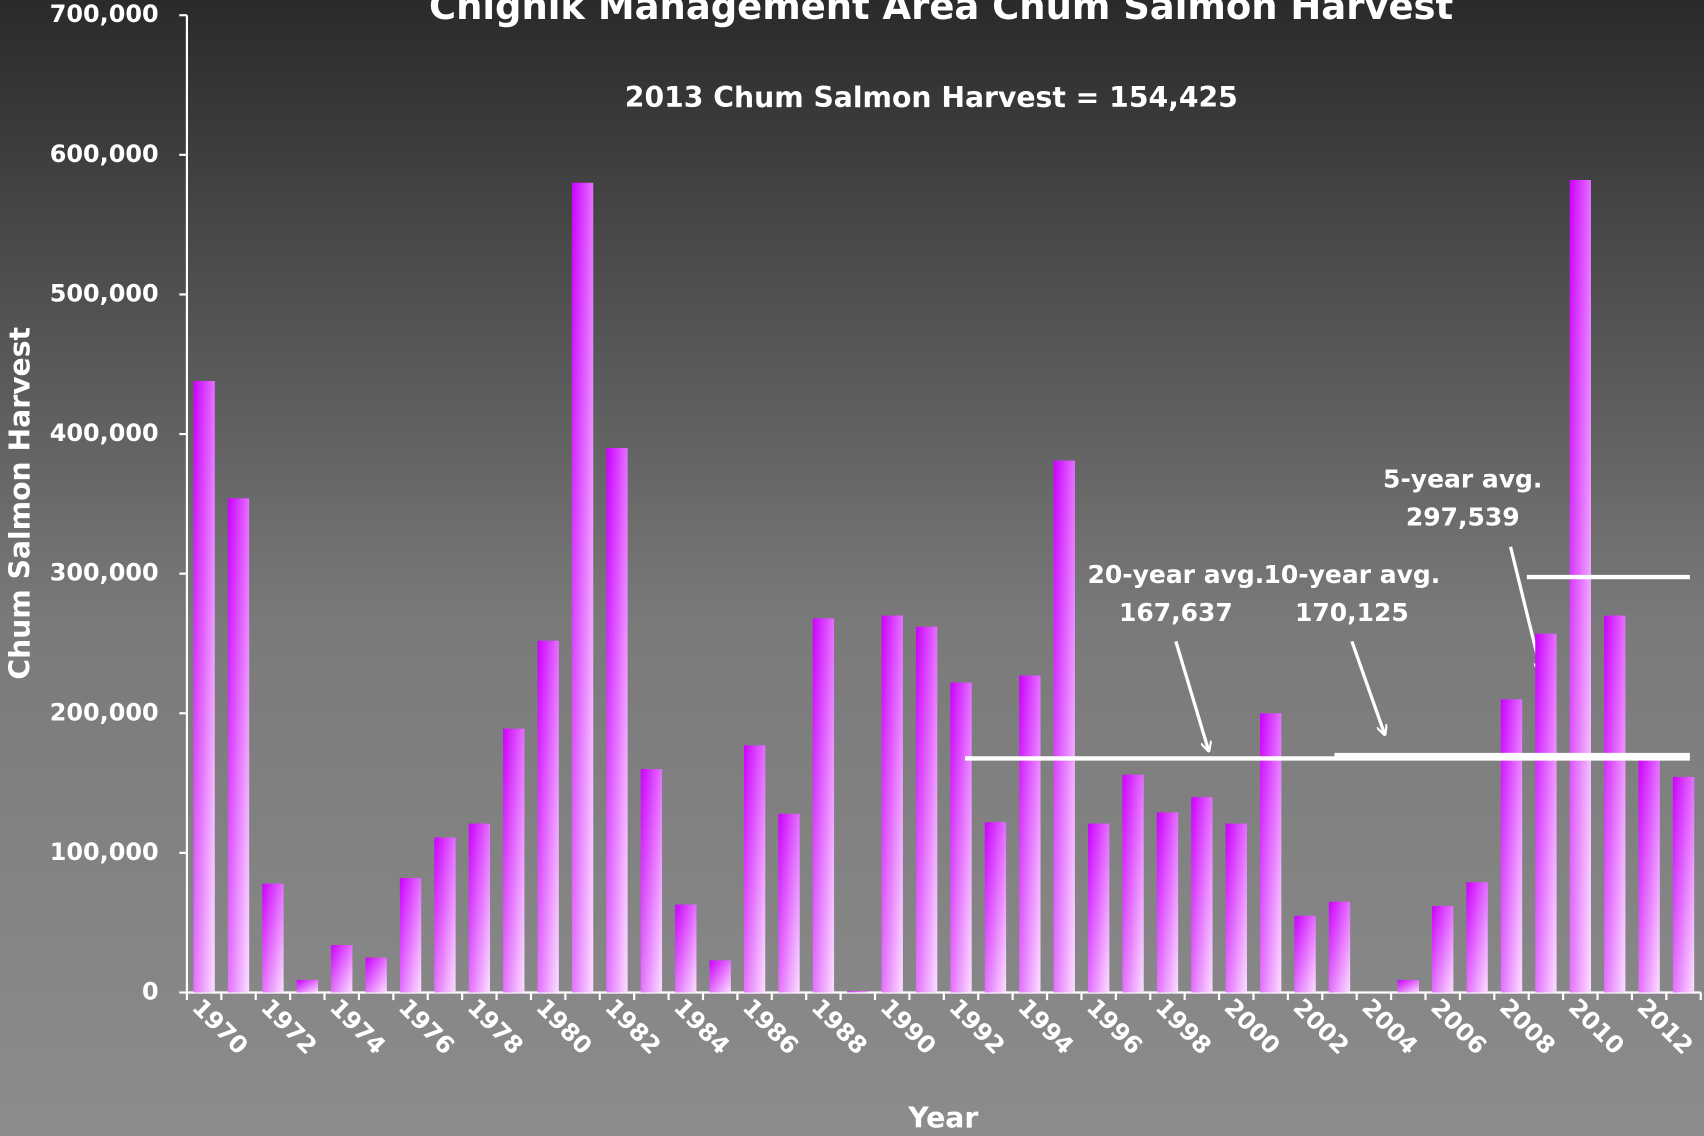 This screenshot has height=1136, width=1704. I want to click on annotation-label: 20-year avg., so click(1175, 574).